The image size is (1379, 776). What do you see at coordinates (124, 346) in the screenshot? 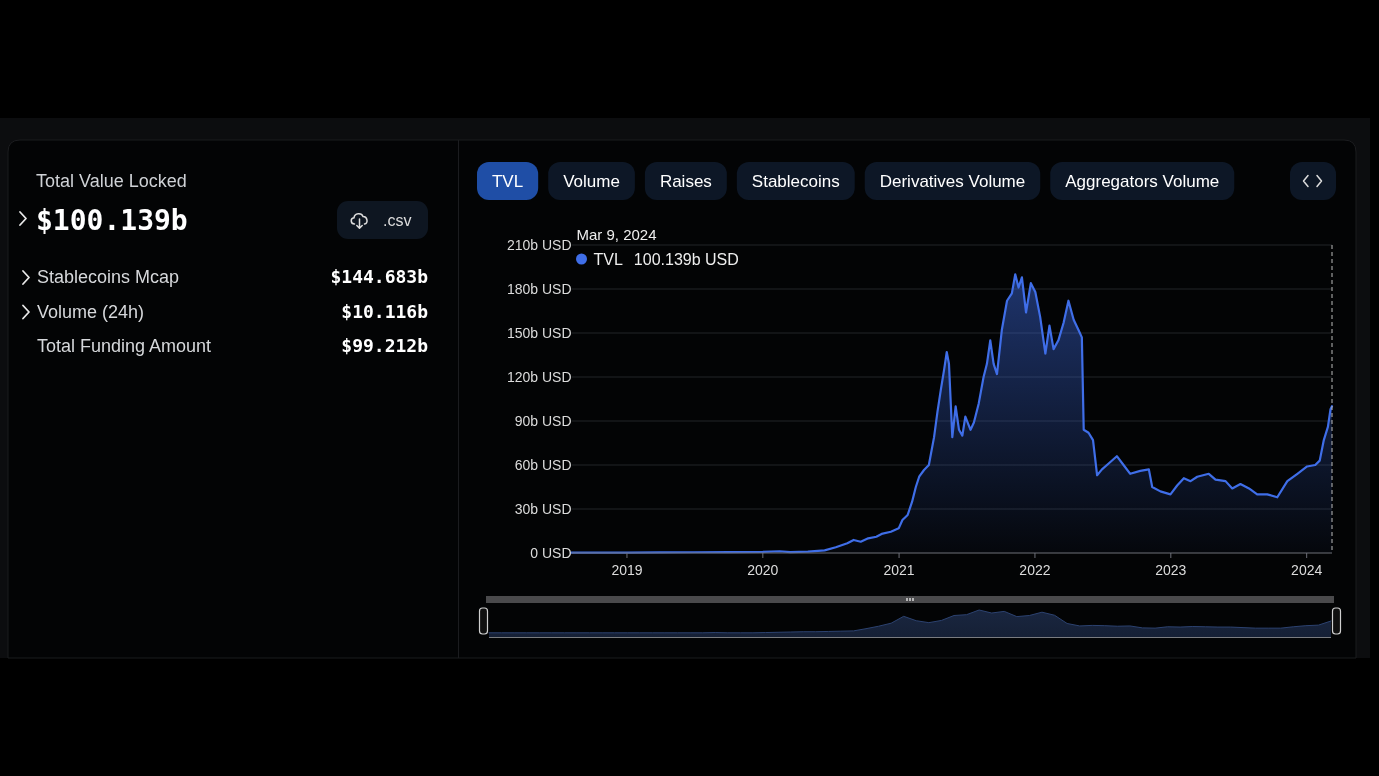
I see `text: Total Funding Amount` at bounding box center [124, 346].